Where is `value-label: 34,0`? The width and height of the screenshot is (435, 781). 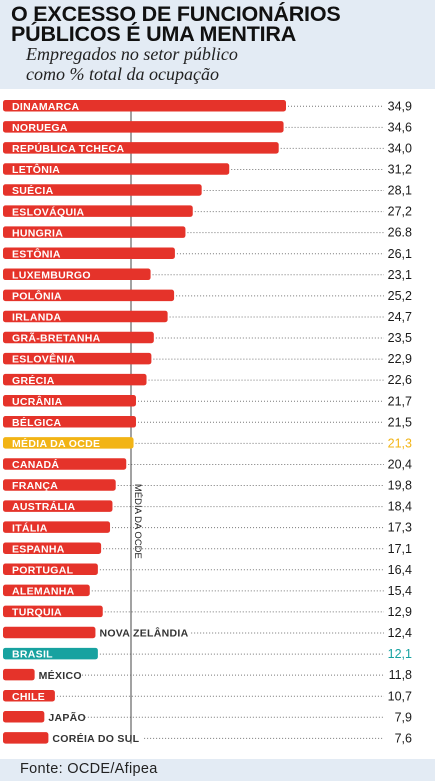 value-label: 34,0 is located at coordinates (400, 148).